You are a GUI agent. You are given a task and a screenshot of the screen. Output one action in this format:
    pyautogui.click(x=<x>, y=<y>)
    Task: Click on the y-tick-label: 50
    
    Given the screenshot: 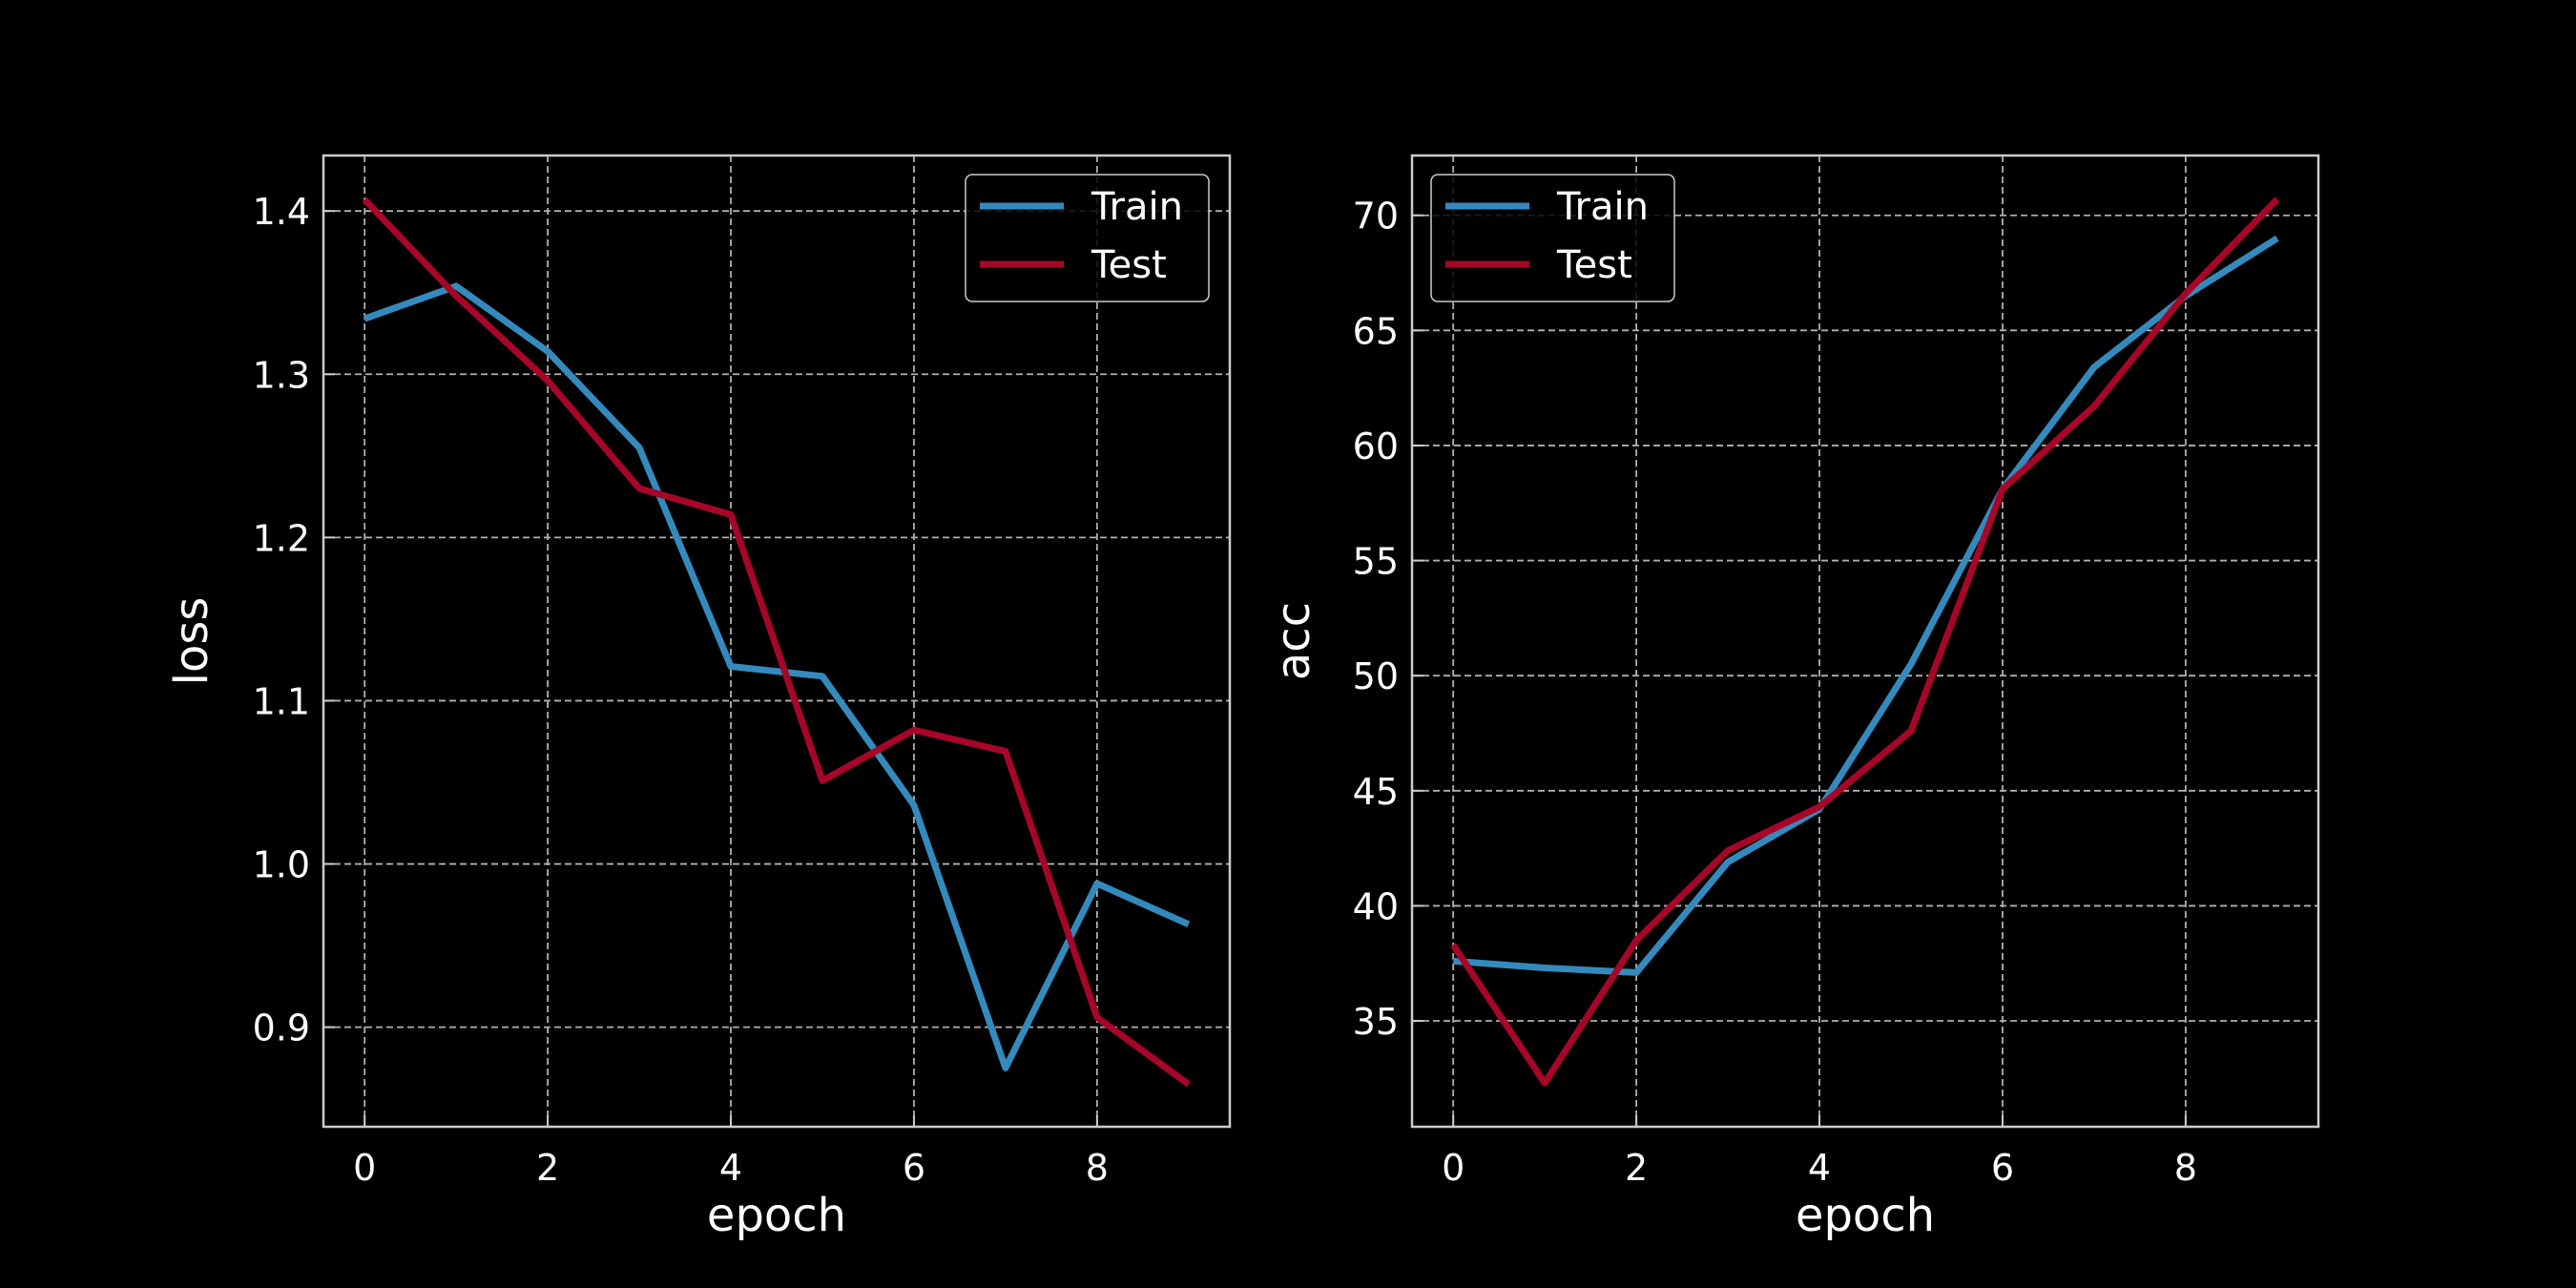 What is the action you would take?
    pyautogui.click(x=1376, y=676)
    